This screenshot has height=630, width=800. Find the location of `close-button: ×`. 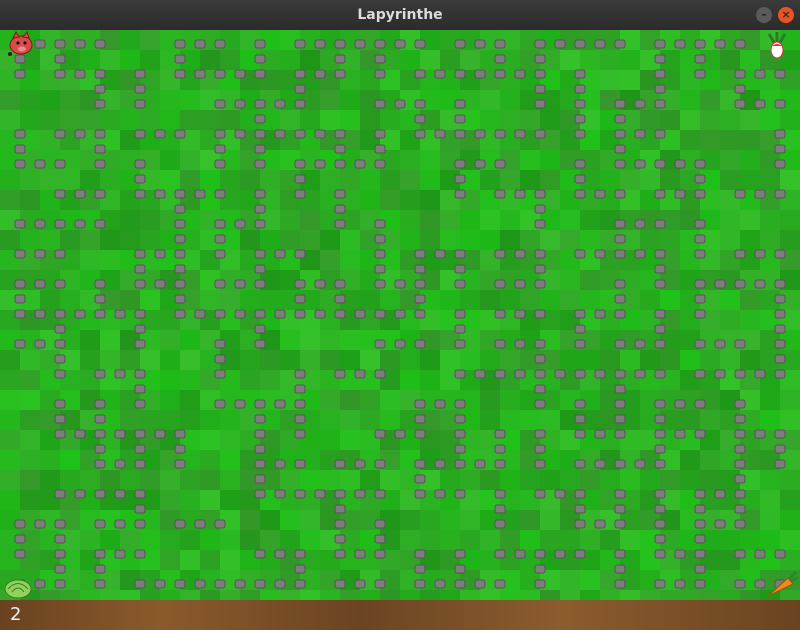

close-button: × is located at coordinates (786, 15).